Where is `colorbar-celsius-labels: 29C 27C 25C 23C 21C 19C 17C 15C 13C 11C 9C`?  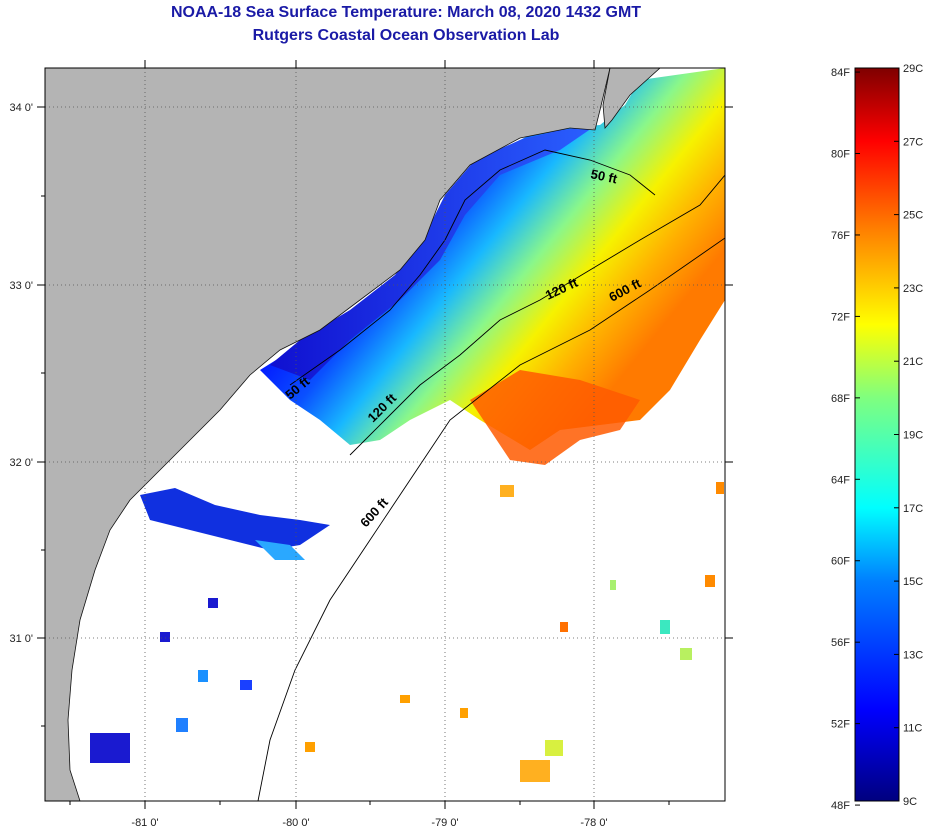
colorbar-celsius-labels: 29C 27C 25C 23C 21C 19C 17C 15C 13C 11C 9C is located at coordinates (908, 435).